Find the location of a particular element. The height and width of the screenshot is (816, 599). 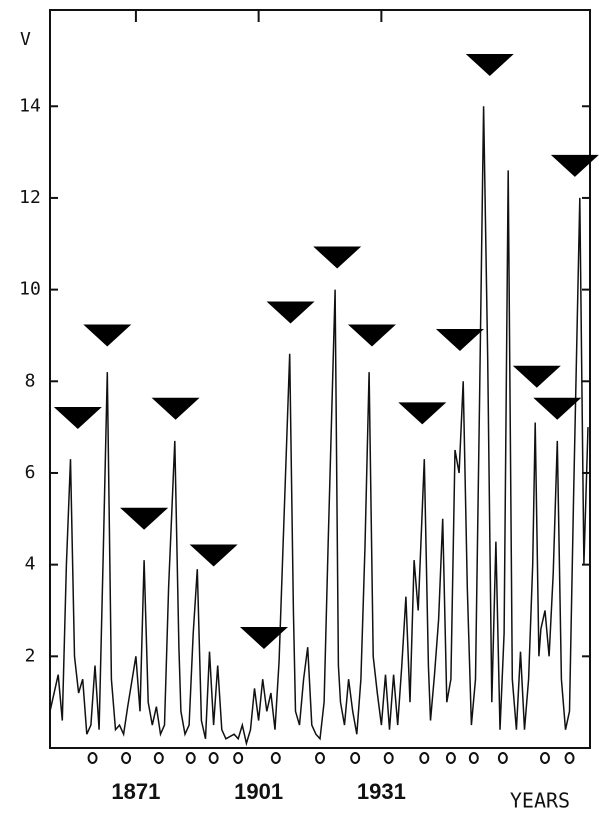

x-tick-label: 1931 is located at coordinates (381, 791).